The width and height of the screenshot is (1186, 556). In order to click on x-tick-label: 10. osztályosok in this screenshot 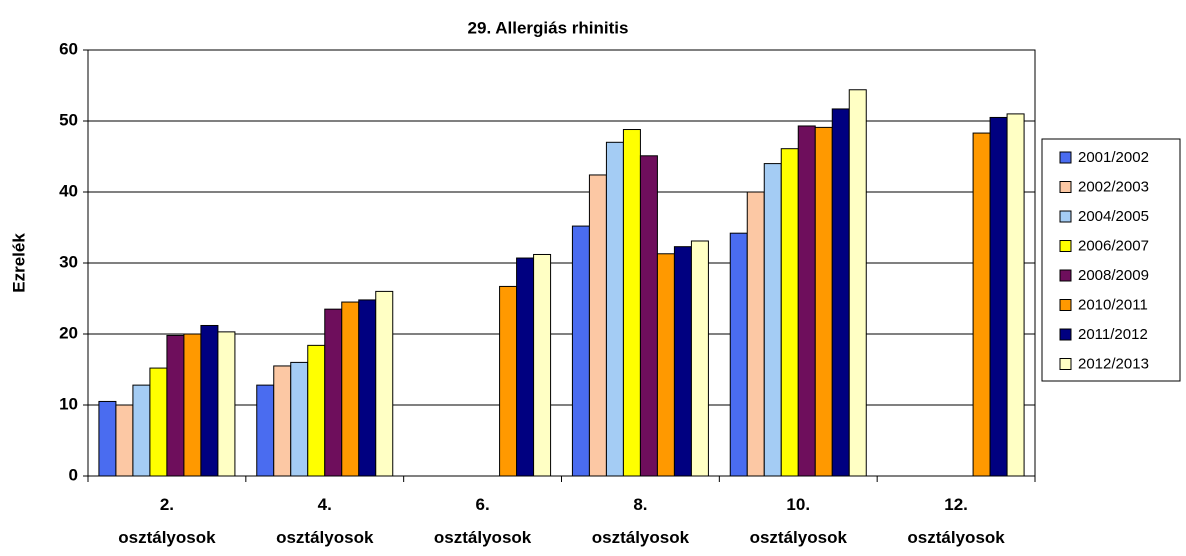, I will do `click(799, 521)`.